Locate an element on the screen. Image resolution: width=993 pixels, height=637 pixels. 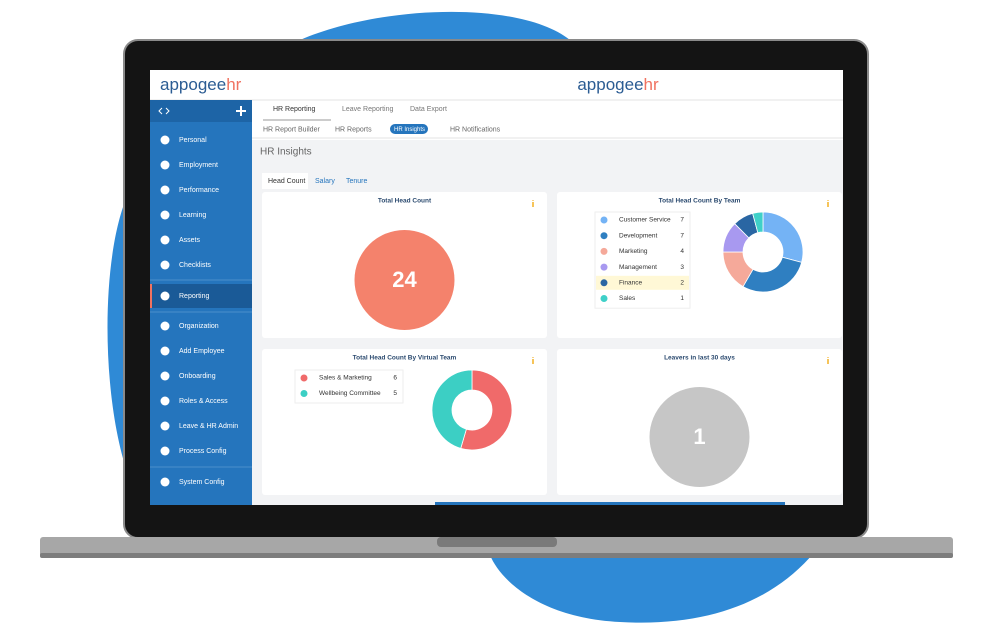
card-title: Total Head Count By Virtual Team is located at coordinates (405, 358).